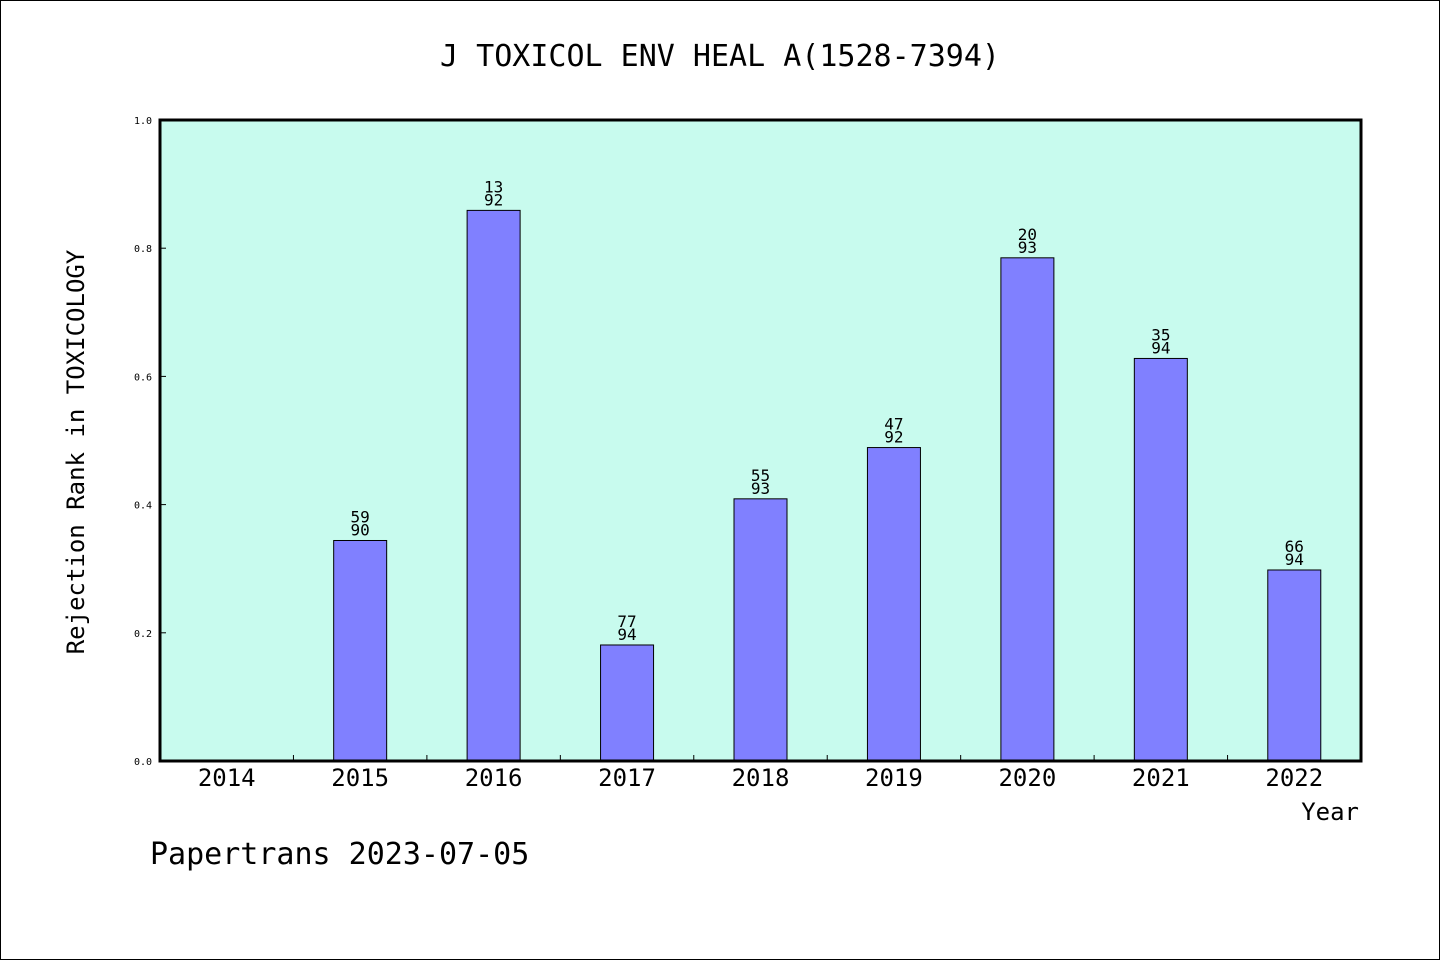  What do you see at coordinates (1294, 546) in the screenshot?
I see `bar-label-rank: 66` at bounding box center [1294, 546].